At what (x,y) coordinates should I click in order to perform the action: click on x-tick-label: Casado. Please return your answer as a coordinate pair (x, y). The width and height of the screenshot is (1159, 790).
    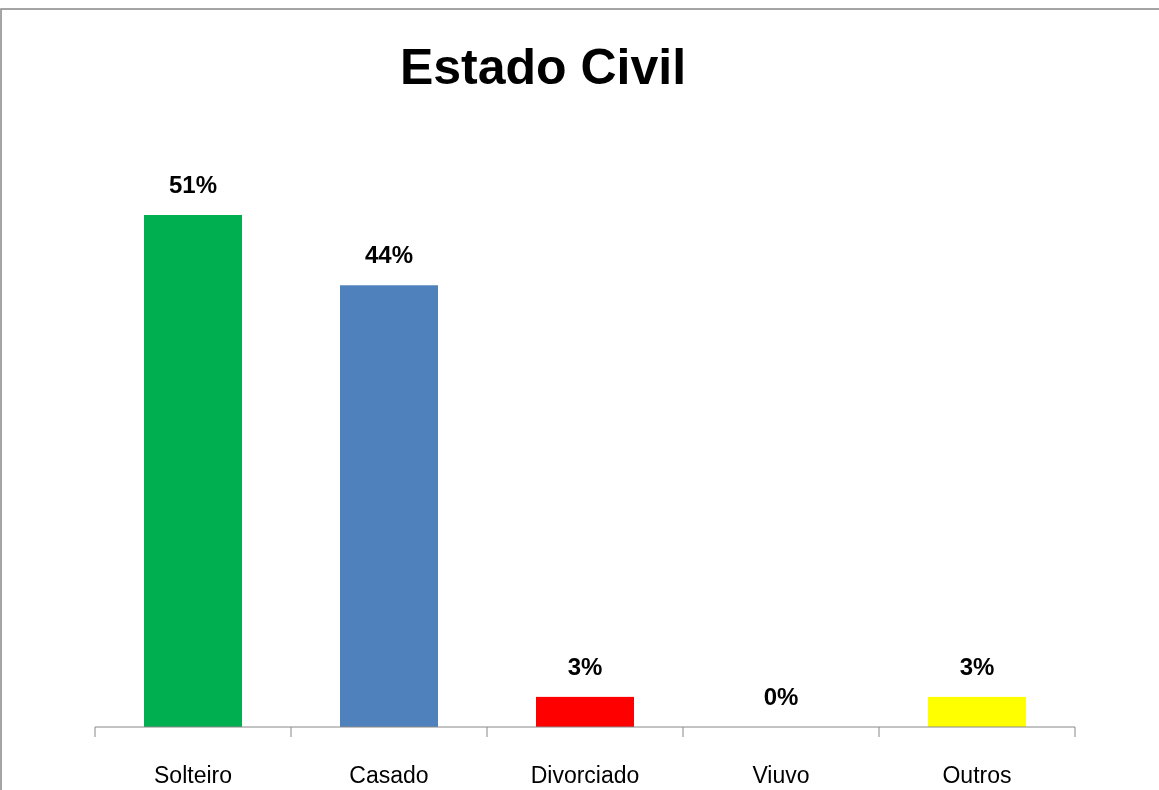
    Looking at the image, I should click on (389, 775).